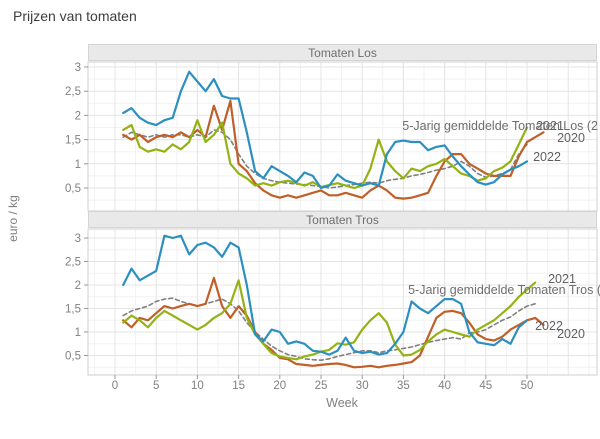 The image size is (600, 439). What do you see at coordinates (115, 386) in the screenshot?
I see `x-tick-label: 0` at bounding box center [115, 386].